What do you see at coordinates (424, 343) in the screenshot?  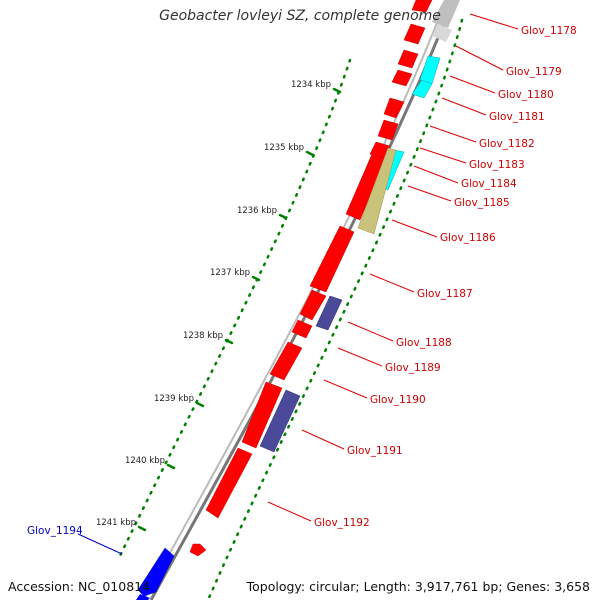 I see `gene-label: Glov_1188` at bounding box center [424, 343].